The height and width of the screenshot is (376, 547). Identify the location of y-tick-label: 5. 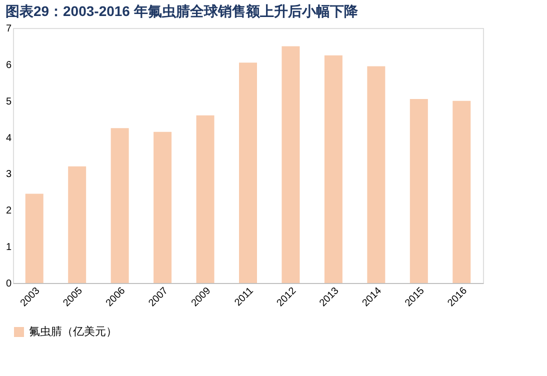
(9, 102).